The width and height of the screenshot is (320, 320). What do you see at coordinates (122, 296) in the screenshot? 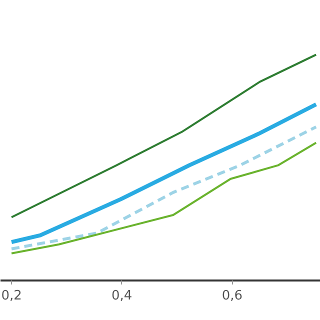
I see `x-tick-label: 0,4` at bounding box center [122, 296].